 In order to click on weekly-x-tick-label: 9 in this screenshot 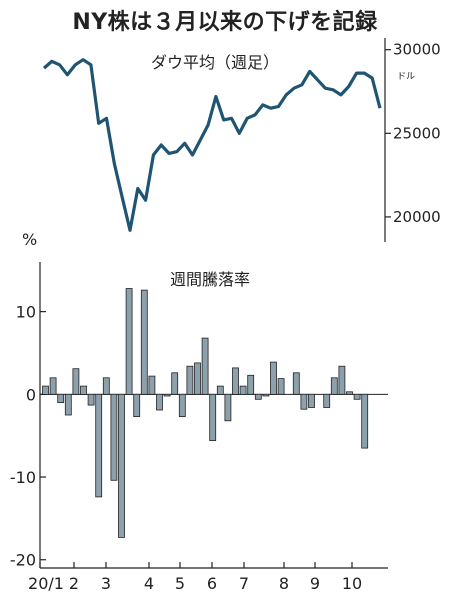, I will do `click(315, 583)`.